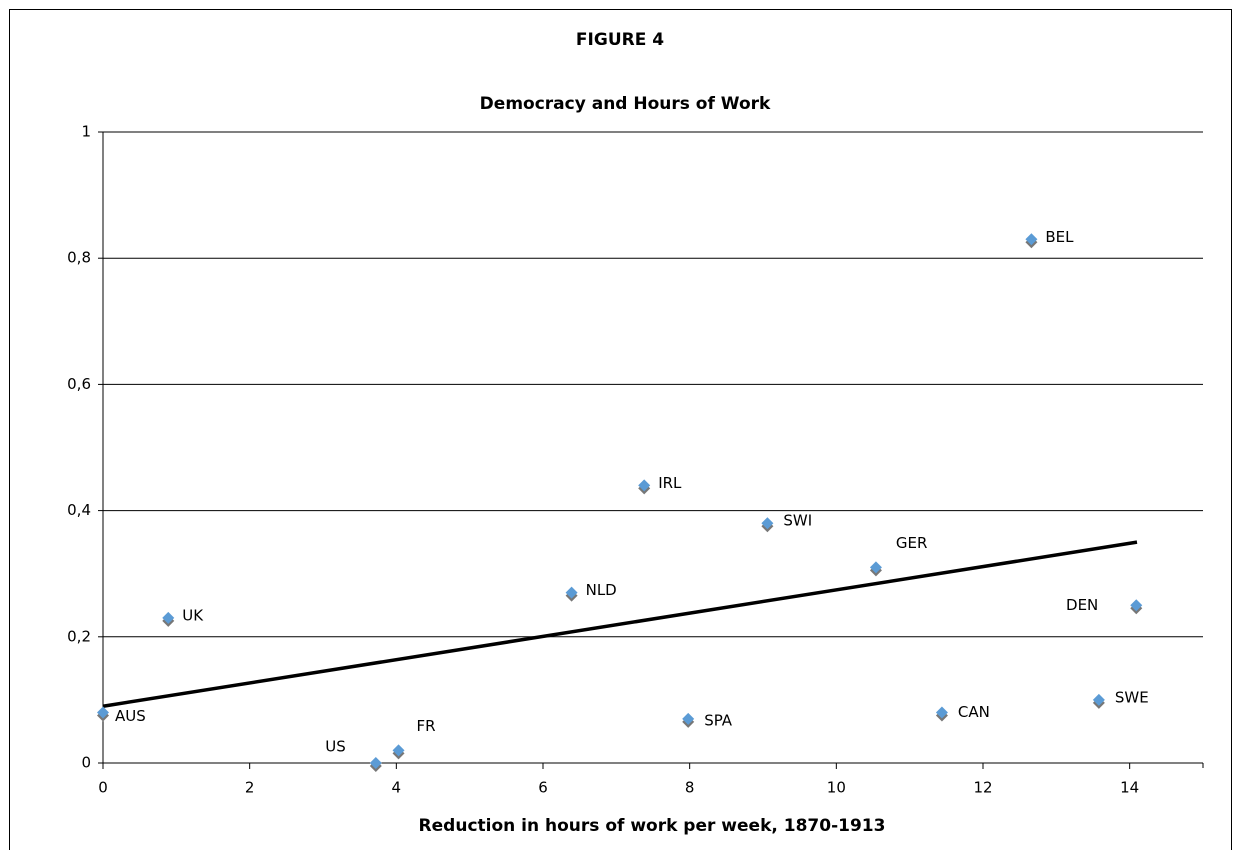 The height and width of the screenshot is (850, 1239). Describe the element at coordinates (397, 788) in the screenshot. I see `x-tick-label: 4` at that location.